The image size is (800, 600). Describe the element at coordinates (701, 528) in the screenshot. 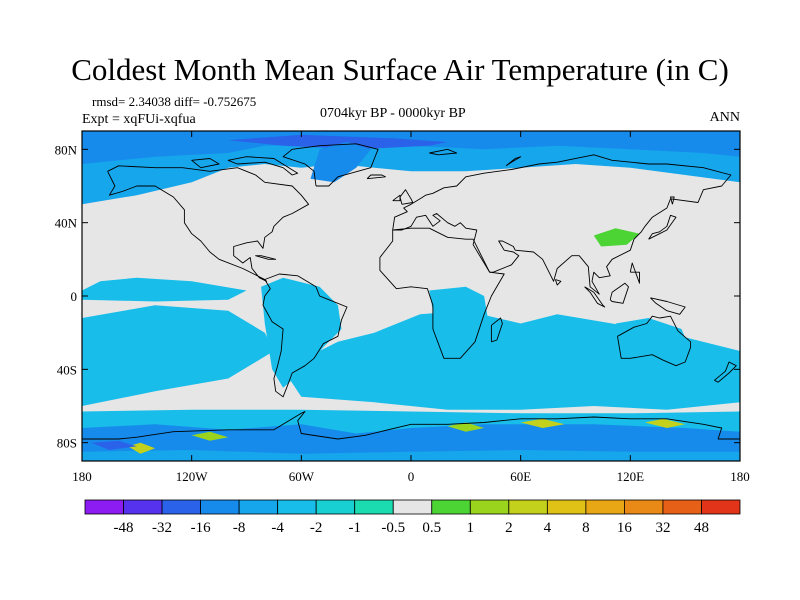

I see `colorbar-label: 48` at that location.